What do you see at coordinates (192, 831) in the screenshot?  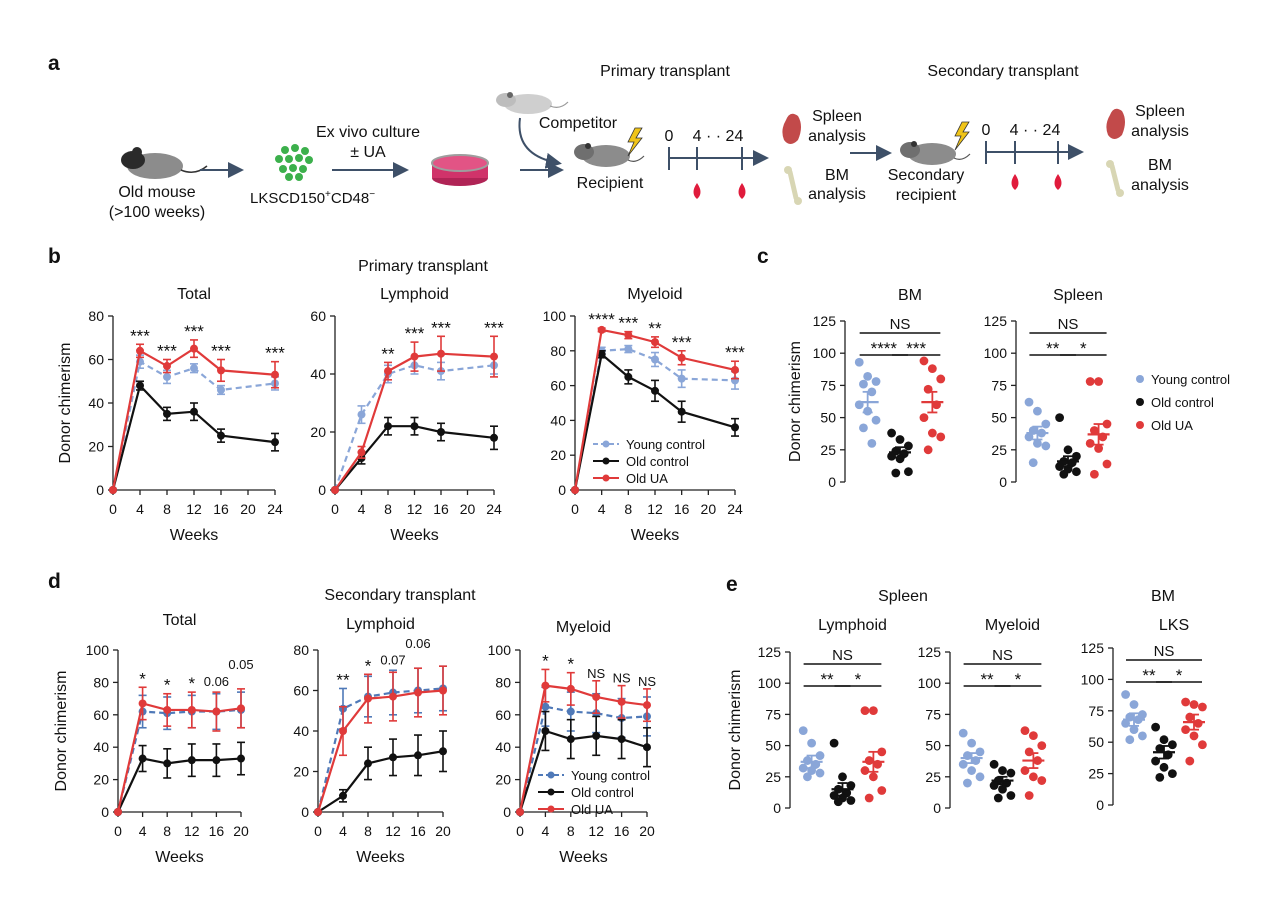 I see `x-tick-label: 12` at bounding box center [192, 831].